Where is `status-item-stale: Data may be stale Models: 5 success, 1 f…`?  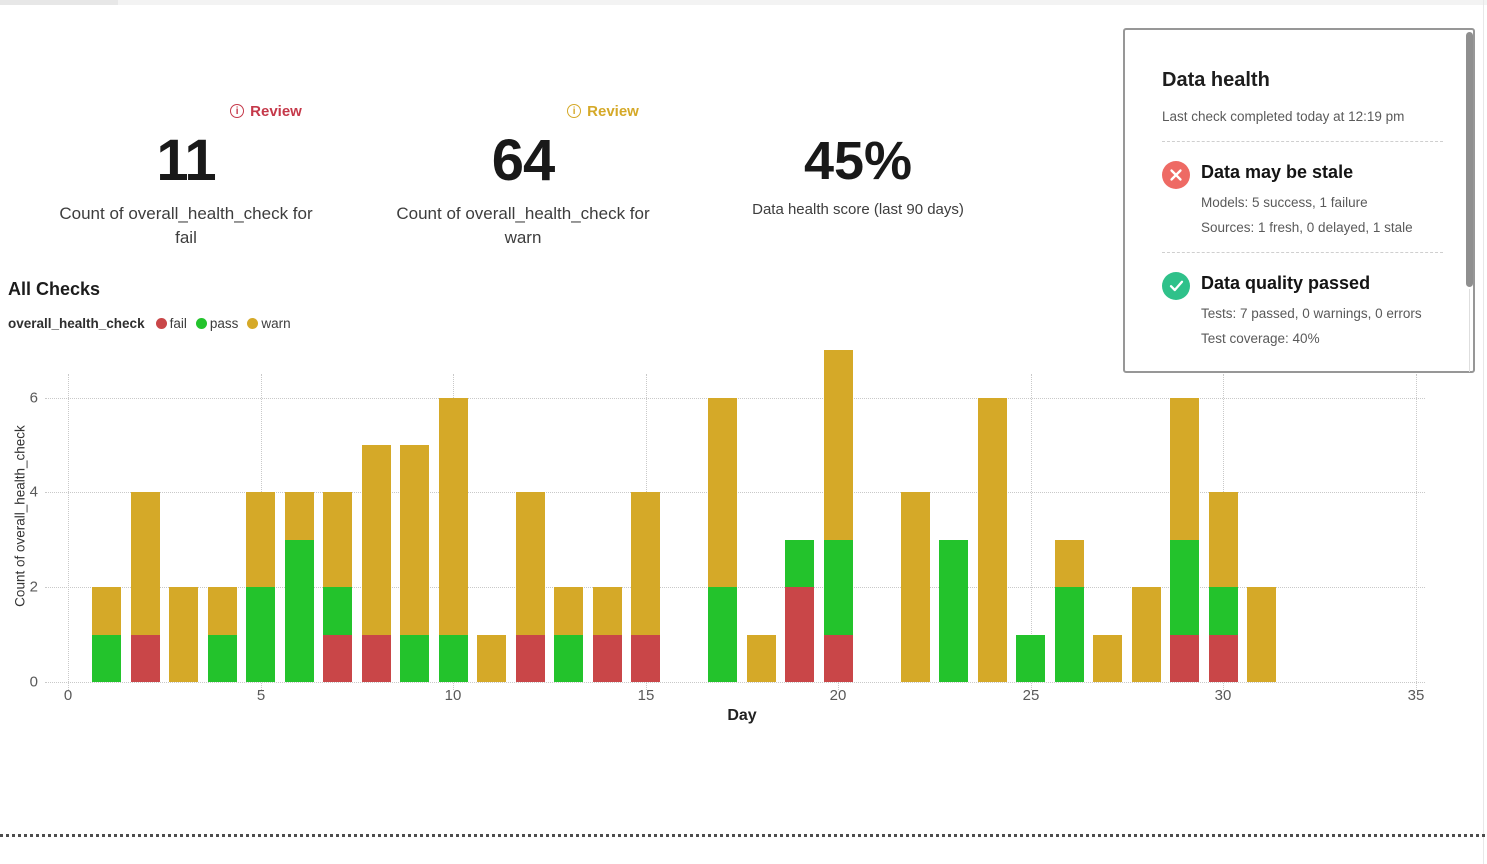 status-item-stale: Data may be stale Models: 5 success, 1 f… is located at coordinates (1302, 197).